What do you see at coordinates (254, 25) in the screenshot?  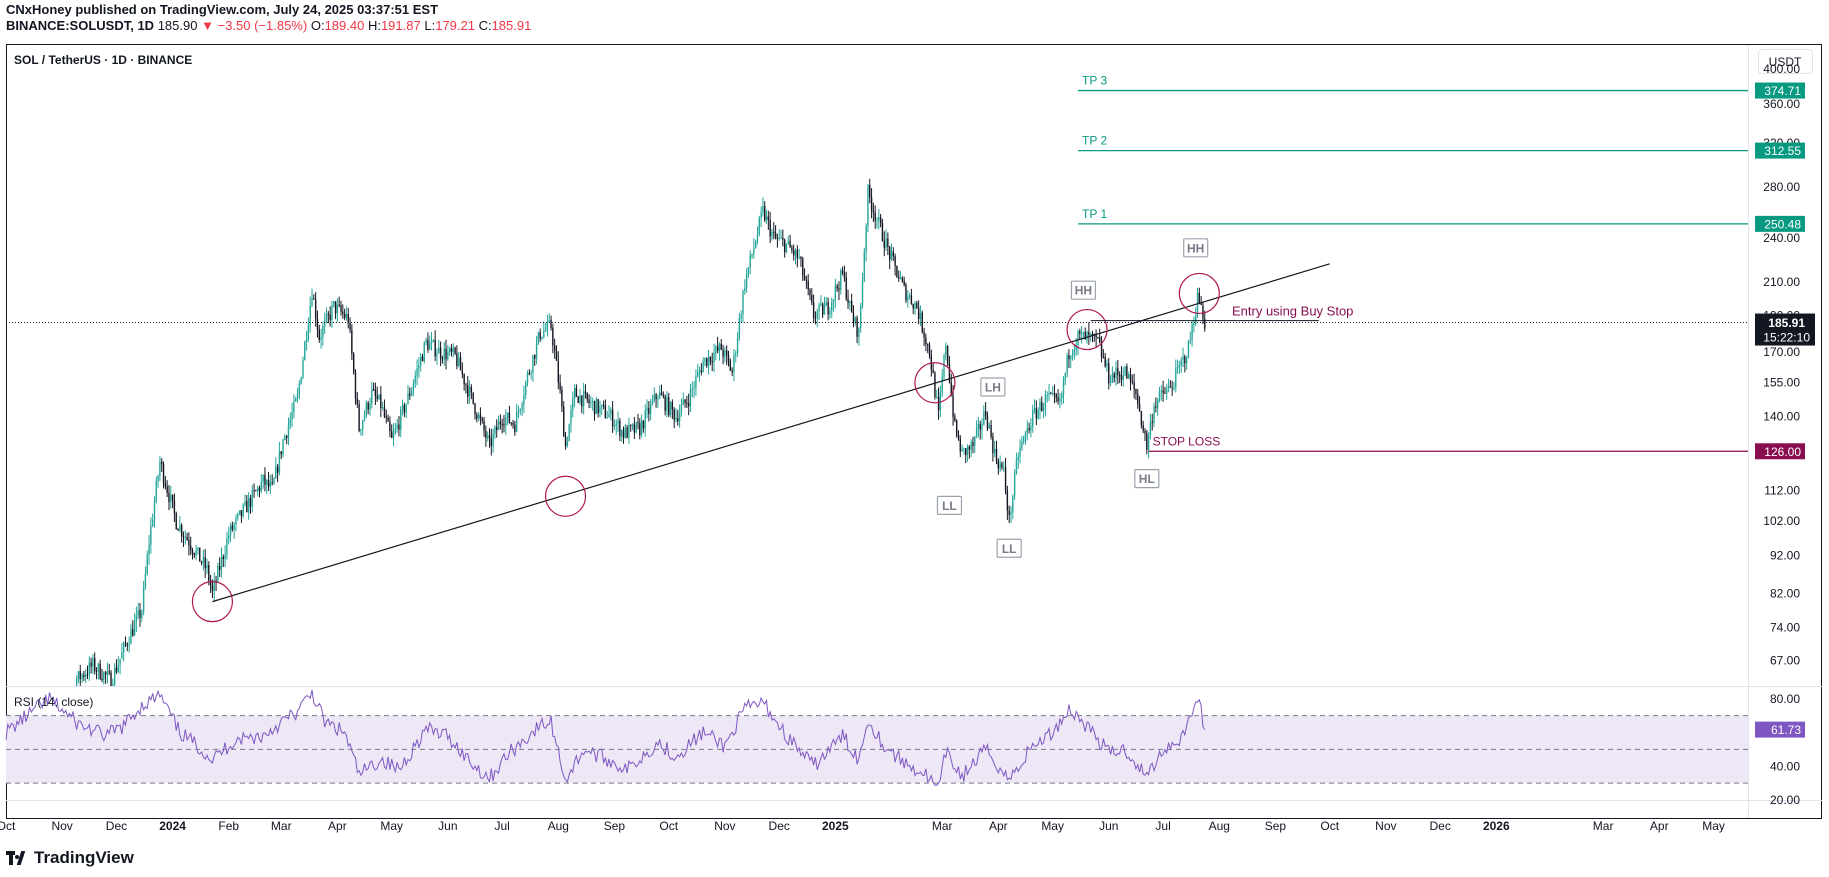 I see `change-value: ▼ −3.50 (−1.85%)` at bounding box center [254, 25].